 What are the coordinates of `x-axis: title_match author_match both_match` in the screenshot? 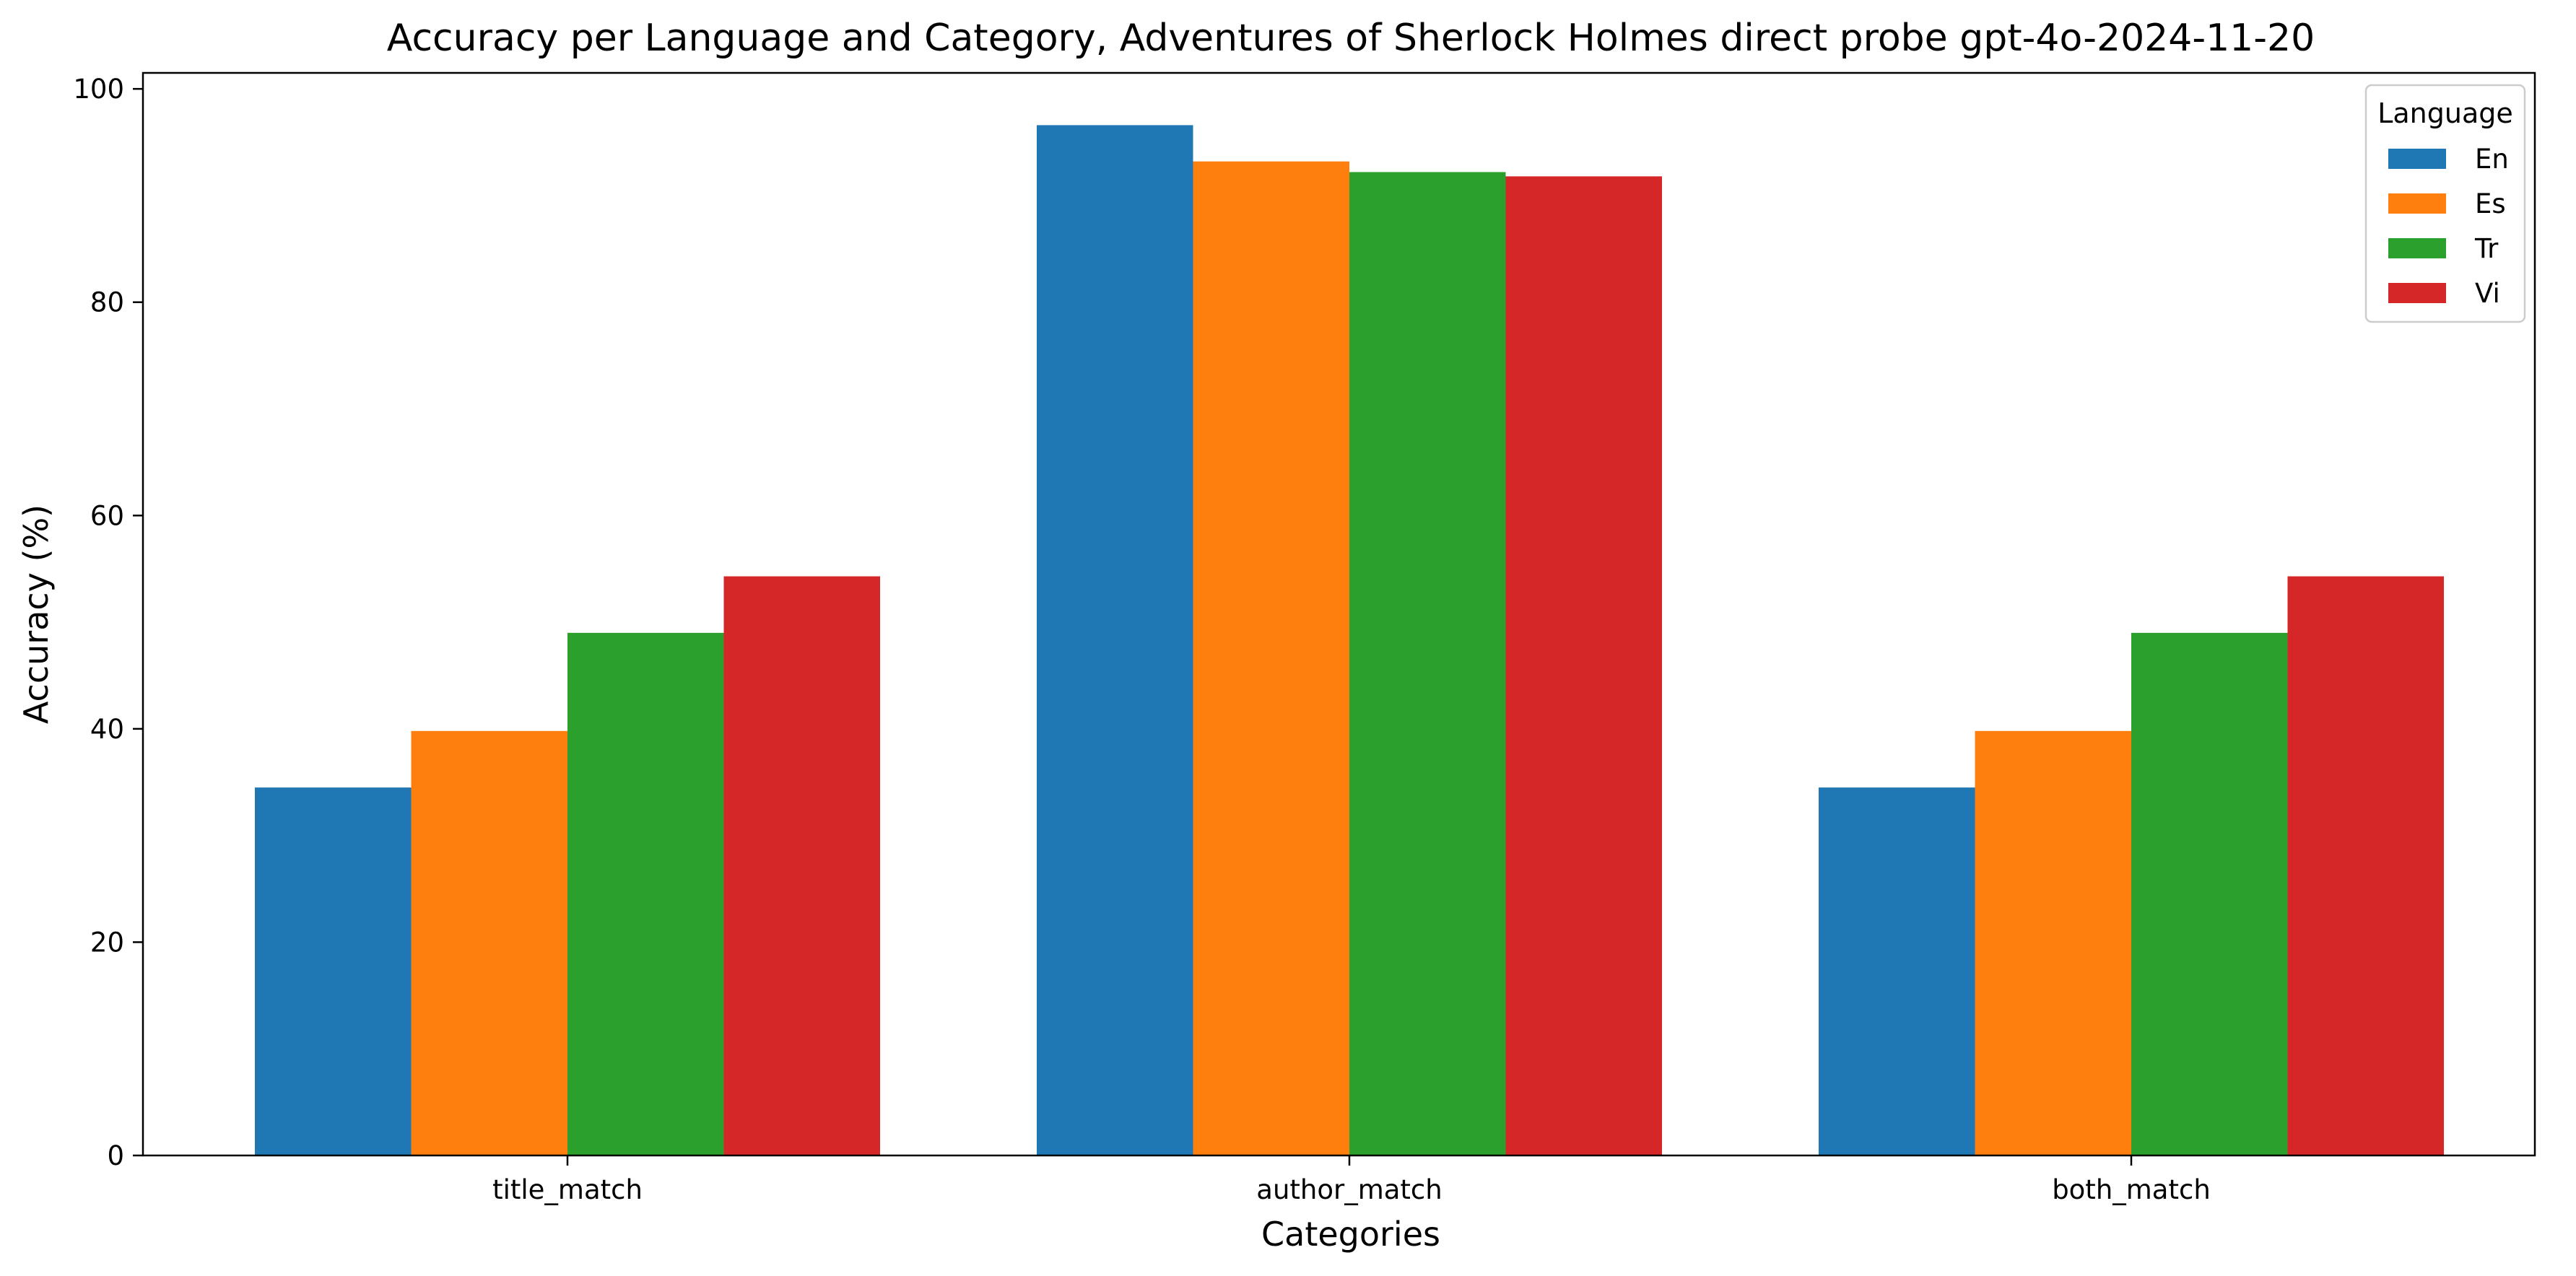 It's located at (1351, 1180).